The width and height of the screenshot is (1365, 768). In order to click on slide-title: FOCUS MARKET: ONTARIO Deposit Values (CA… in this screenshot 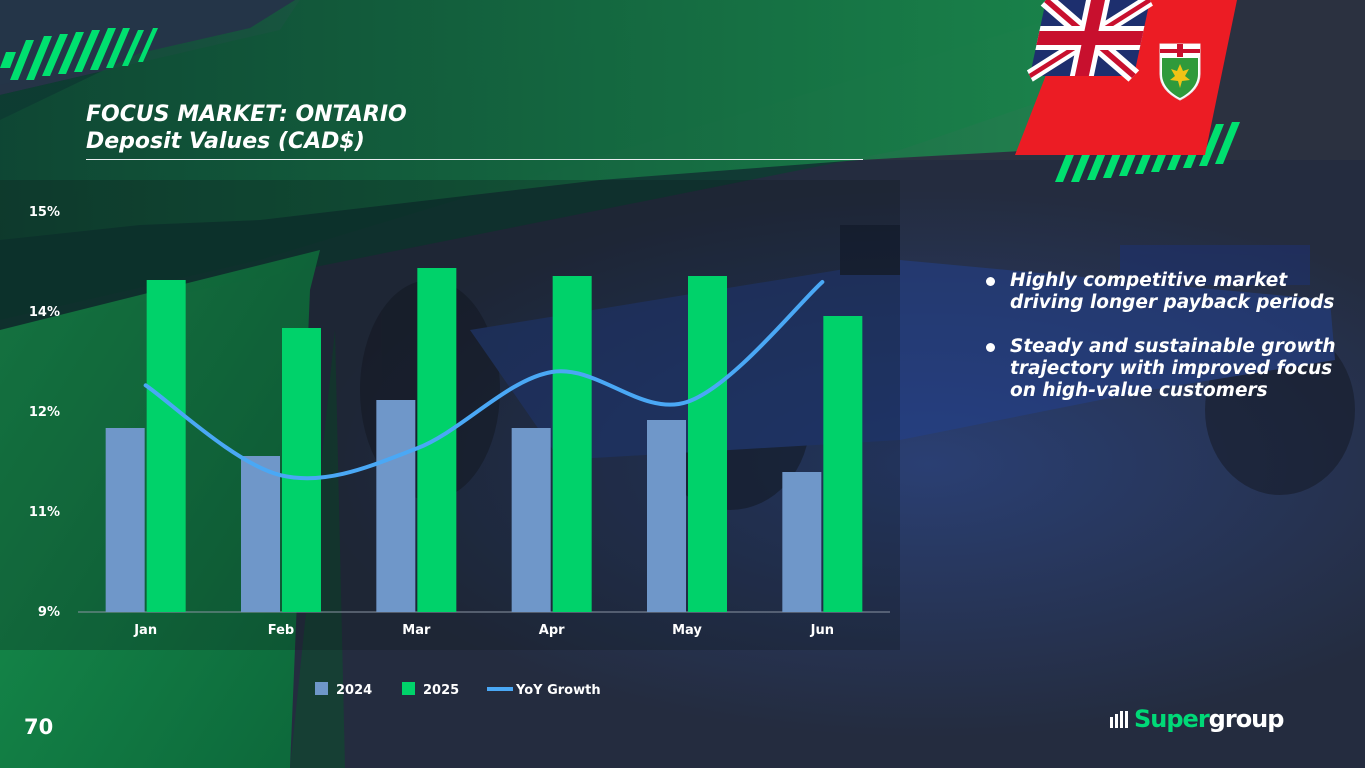, I will do `click(246, 128)`.